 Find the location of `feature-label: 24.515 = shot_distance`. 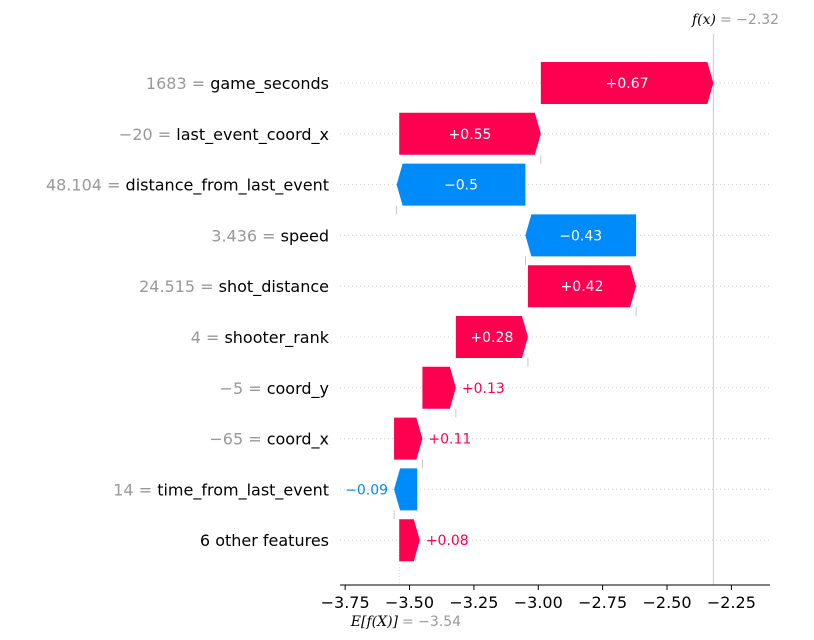

feature-label: 24.515 = shot_distance is located at coordinates (234, 287).